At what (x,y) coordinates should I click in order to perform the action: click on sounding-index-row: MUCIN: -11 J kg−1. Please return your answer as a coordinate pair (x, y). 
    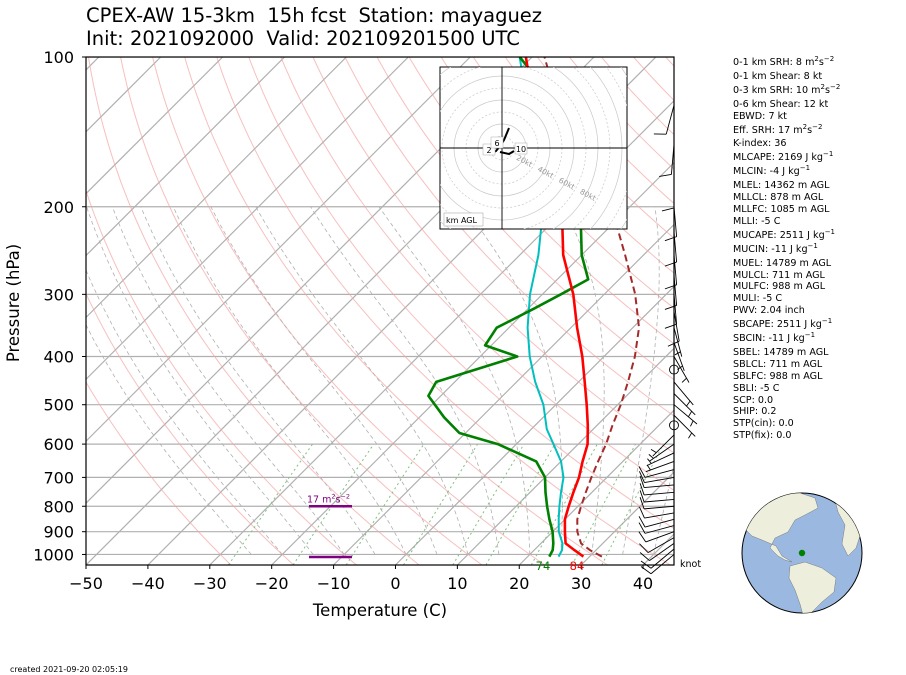
    Looking at the image, I should click on (775, 248).